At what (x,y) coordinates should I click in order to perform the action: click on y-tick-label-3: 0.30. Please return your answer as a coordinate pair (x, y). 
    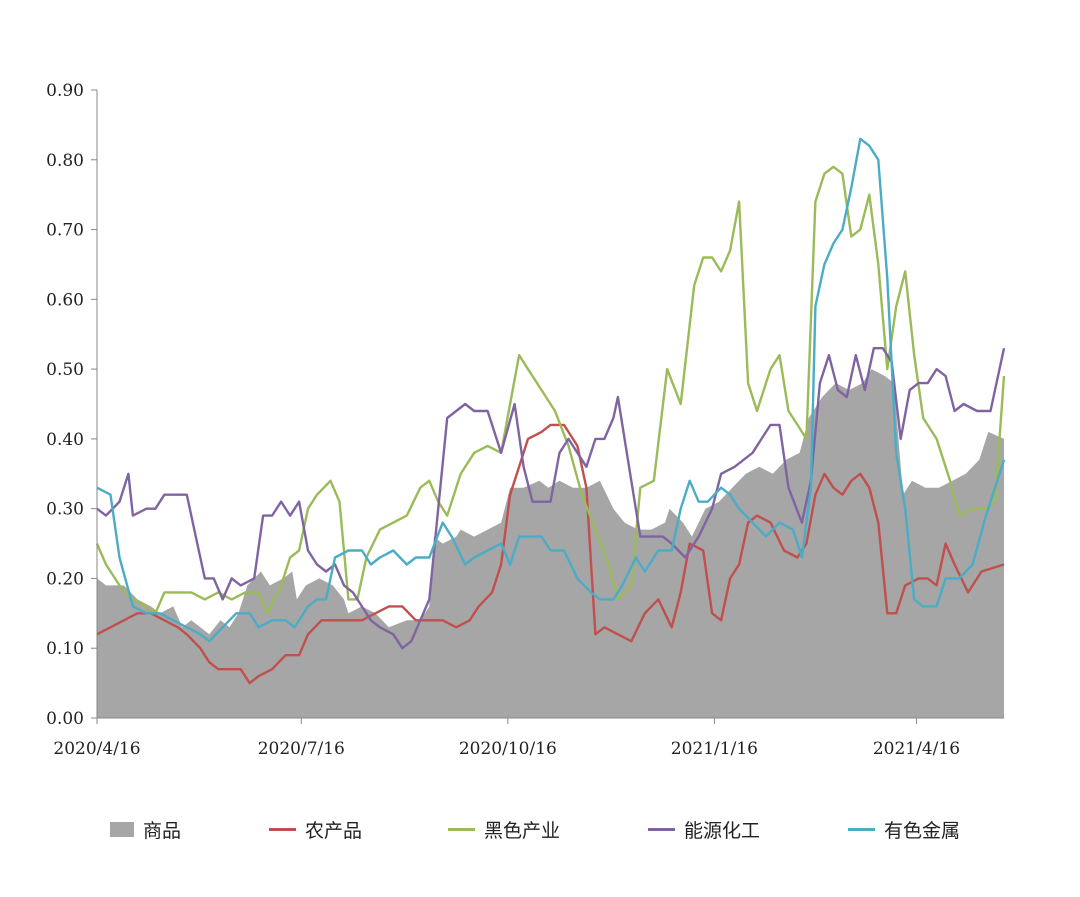
    Looking at the image, I should click on (65, 510).